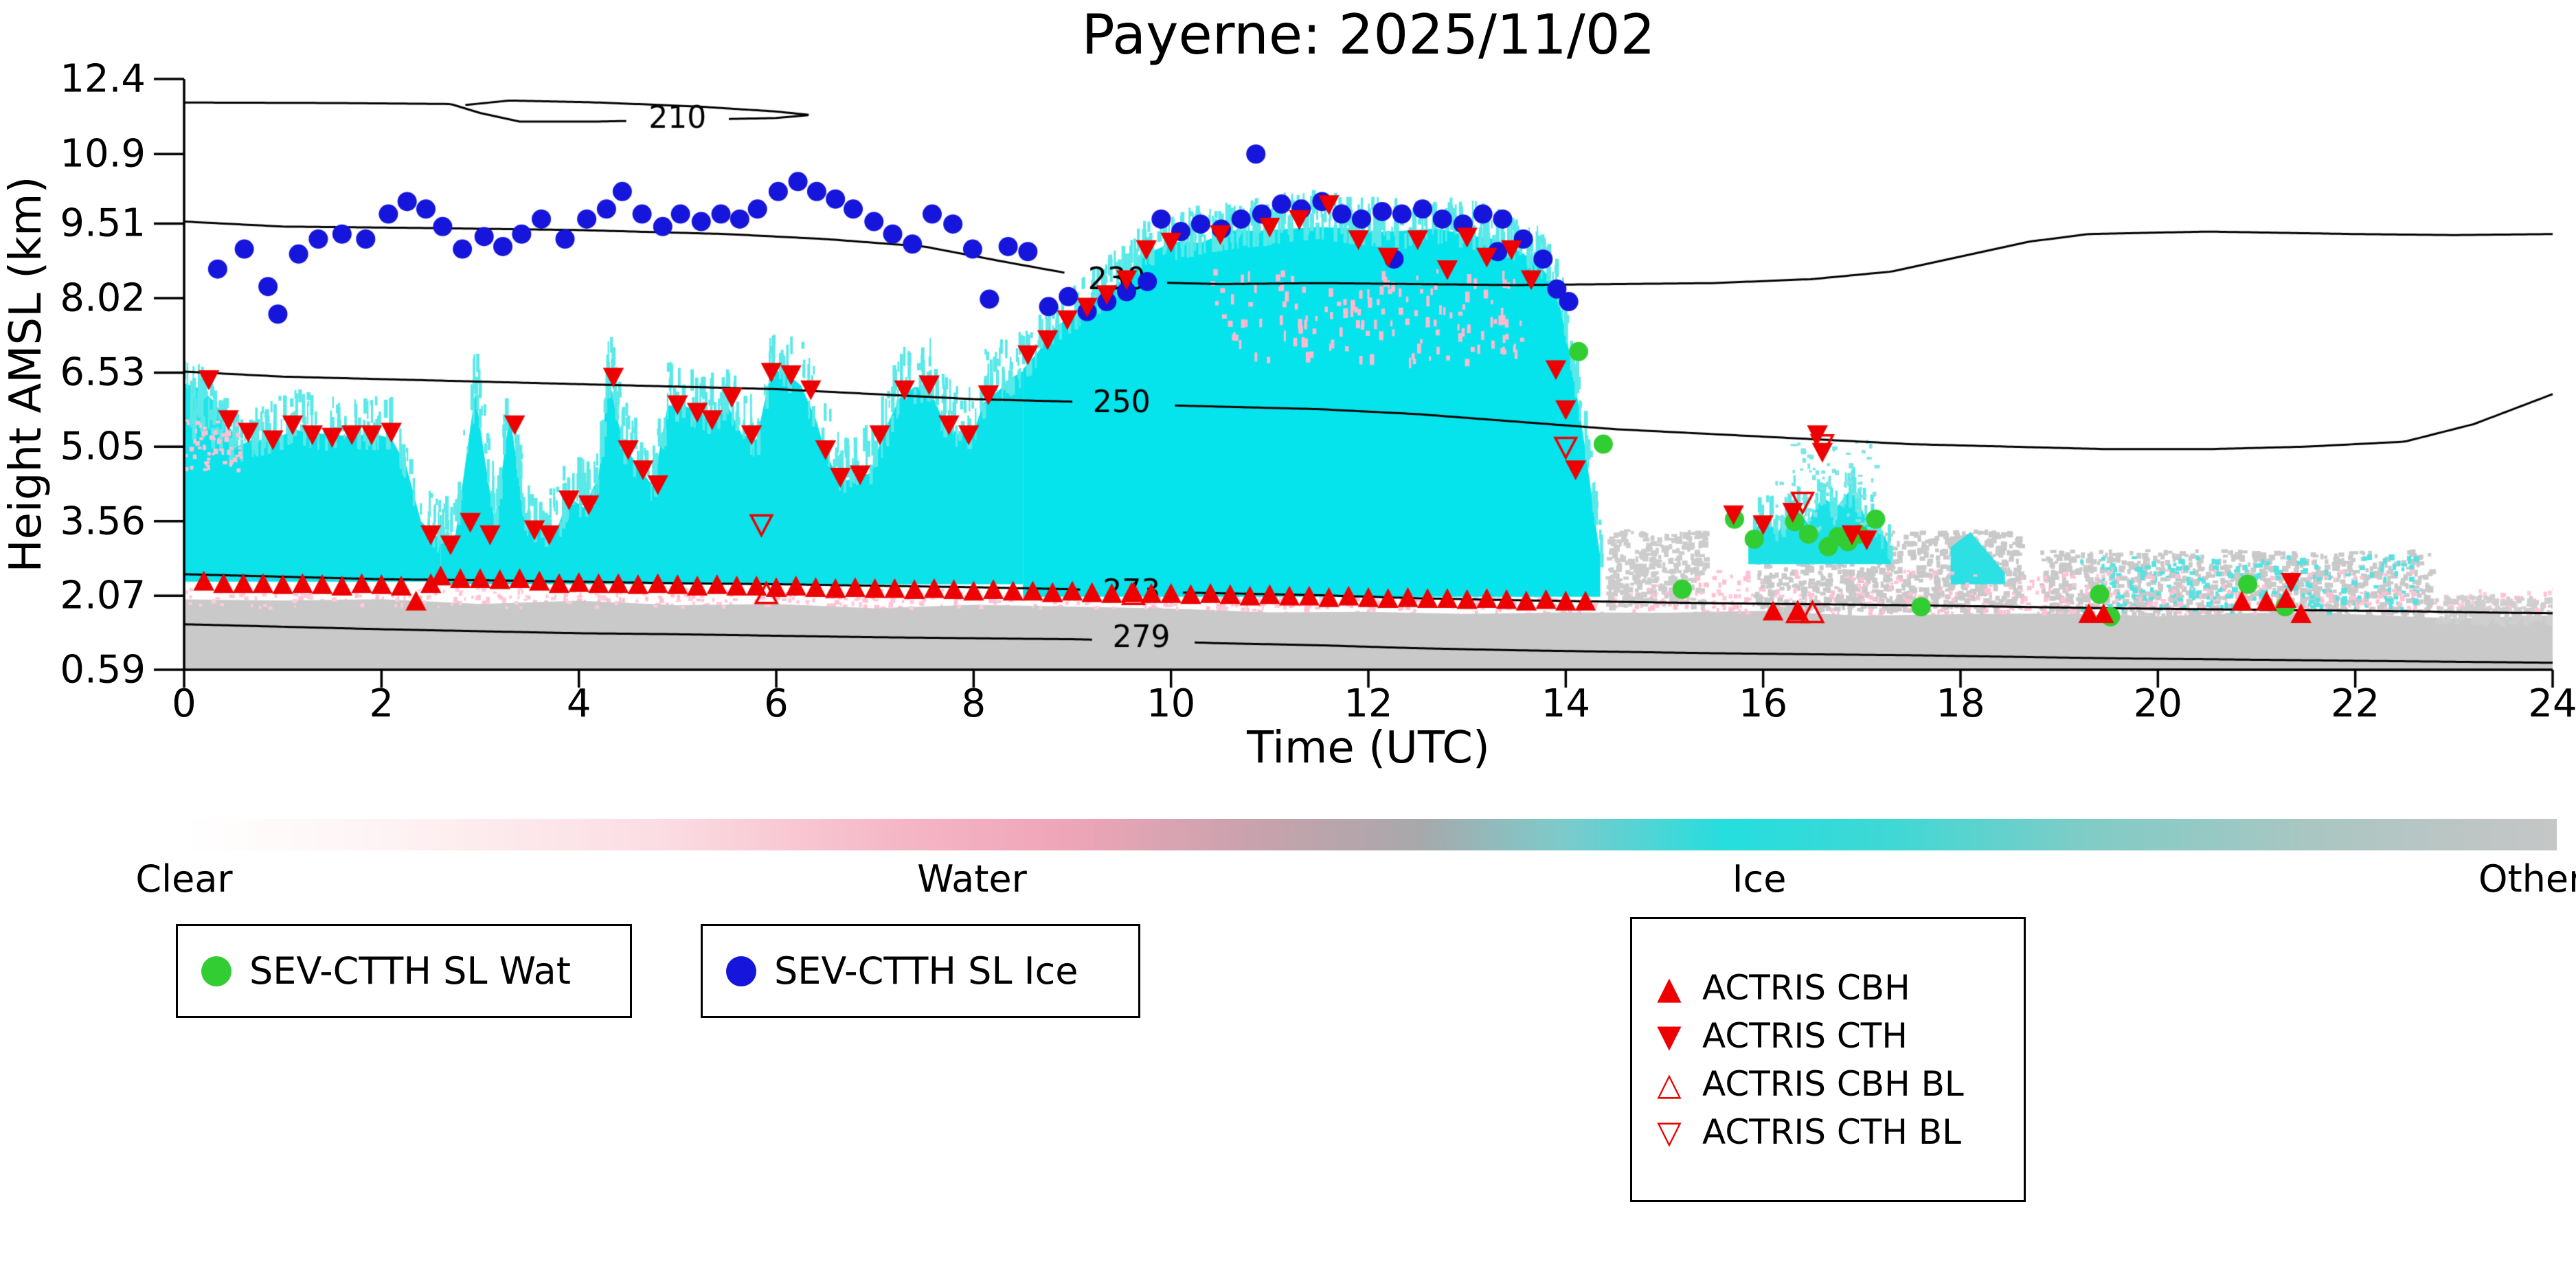 The height and width of the screenshot is (1288, 2576). What do you see at coordinates (926, 971) in the screenshot?
I see `legend-label-ice: SEV-CTTH SL Ice` at bounding box center [926, 971].